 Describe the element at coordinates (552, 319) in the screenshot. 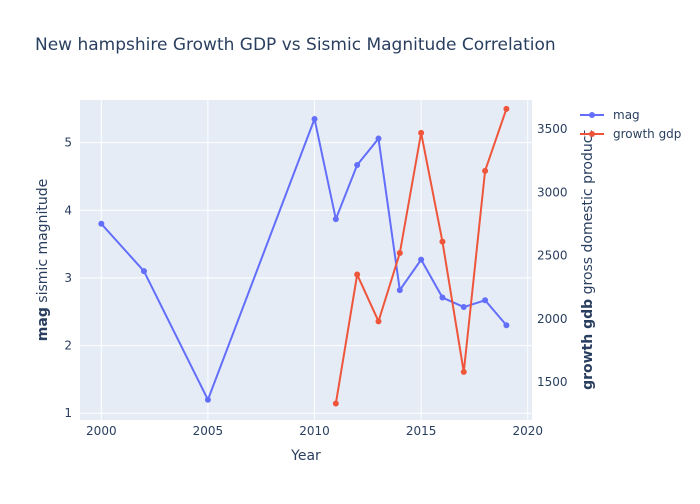

I see `y-right-tick-label: 2000` at that location.